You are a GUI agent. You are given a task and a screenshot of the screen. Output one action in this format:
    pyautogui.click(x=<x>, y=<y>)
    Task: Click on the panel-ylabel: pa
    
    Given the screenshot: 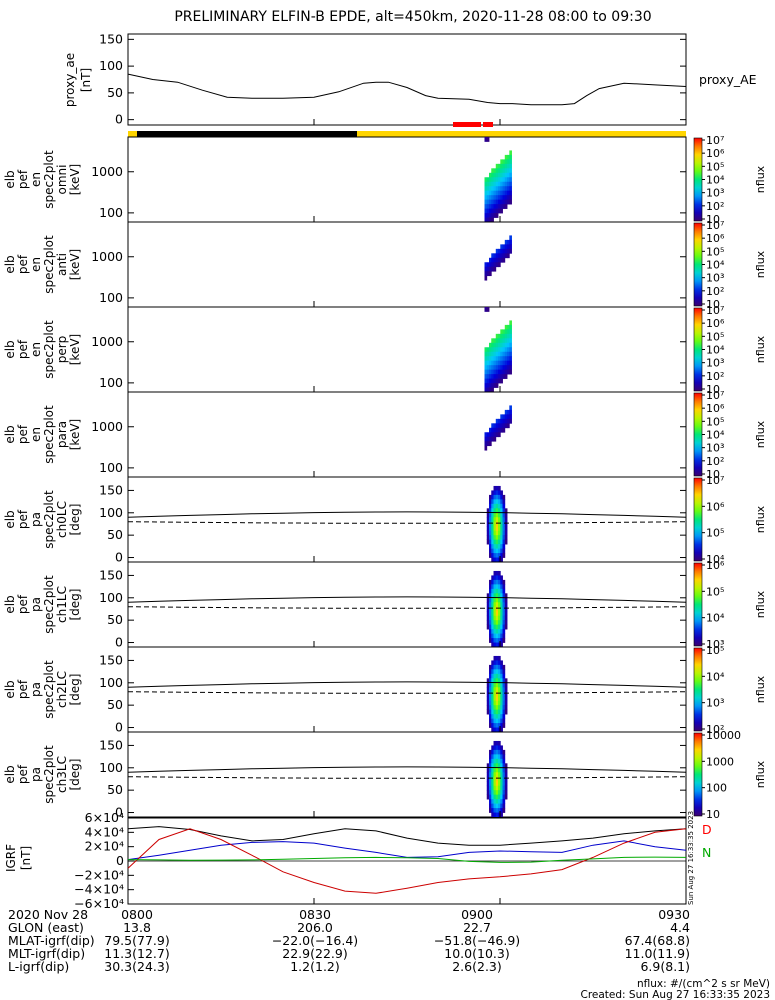 What is the action you would take?
    pyautogui.click(x=36, y=774)
    